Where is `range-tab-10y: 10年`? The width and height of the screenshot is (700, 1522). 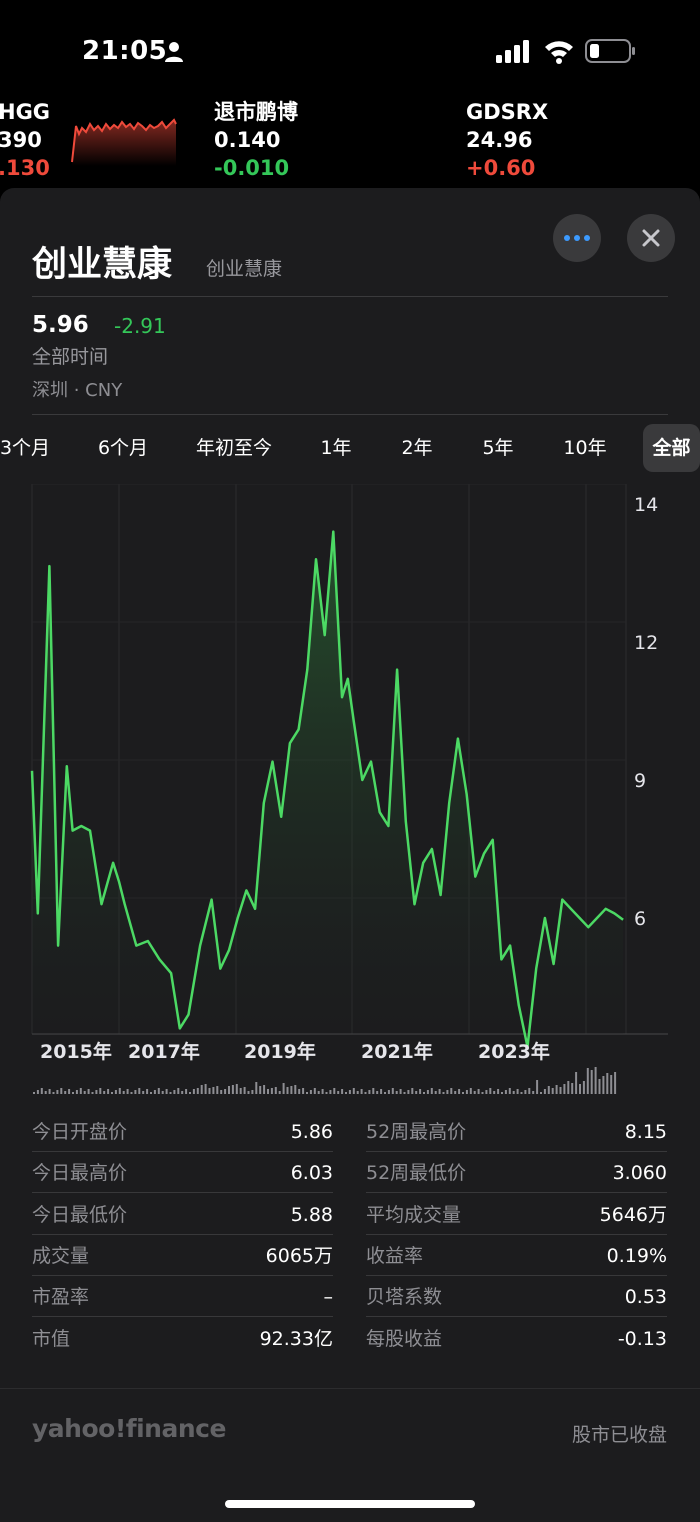
range-tab-10y: 10年 is located at coordinates (585, 448).